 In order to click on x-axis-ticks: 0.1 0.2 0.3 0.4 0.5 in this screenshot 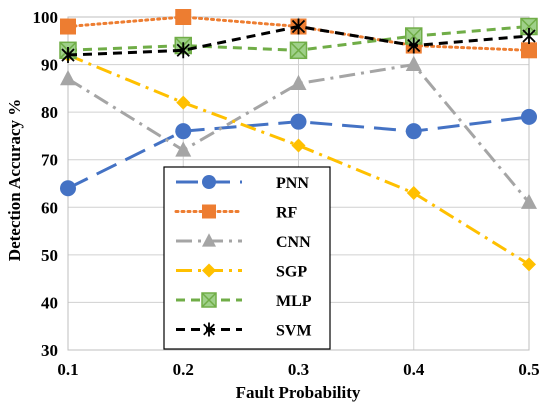, I will do `click(298, 369)`.